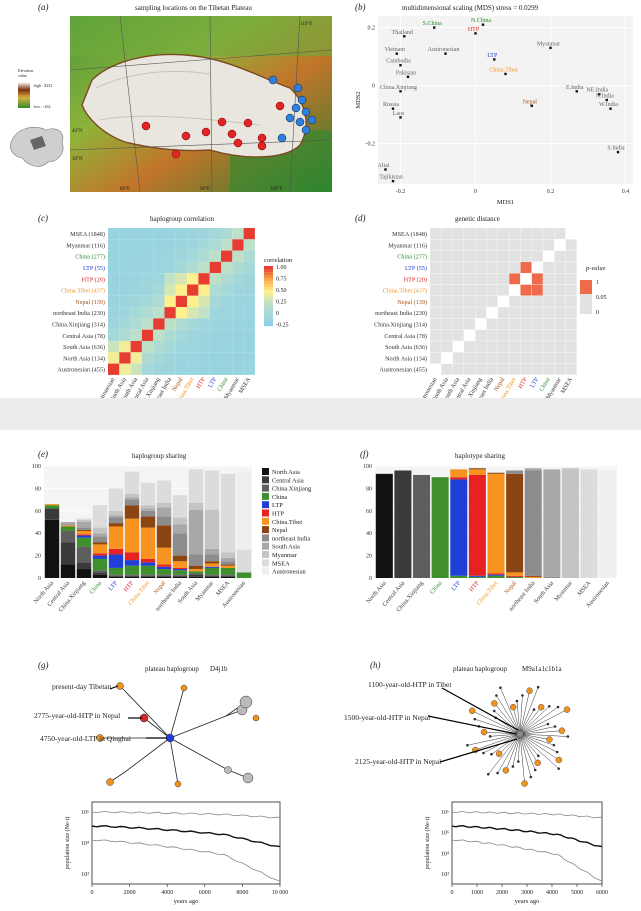 This screenshot has height=911, width=641. What do you see at coordinates (602, 893) in the screenshot?
I see `skyline-xtick: 6000` at bounding box center [602, 893].